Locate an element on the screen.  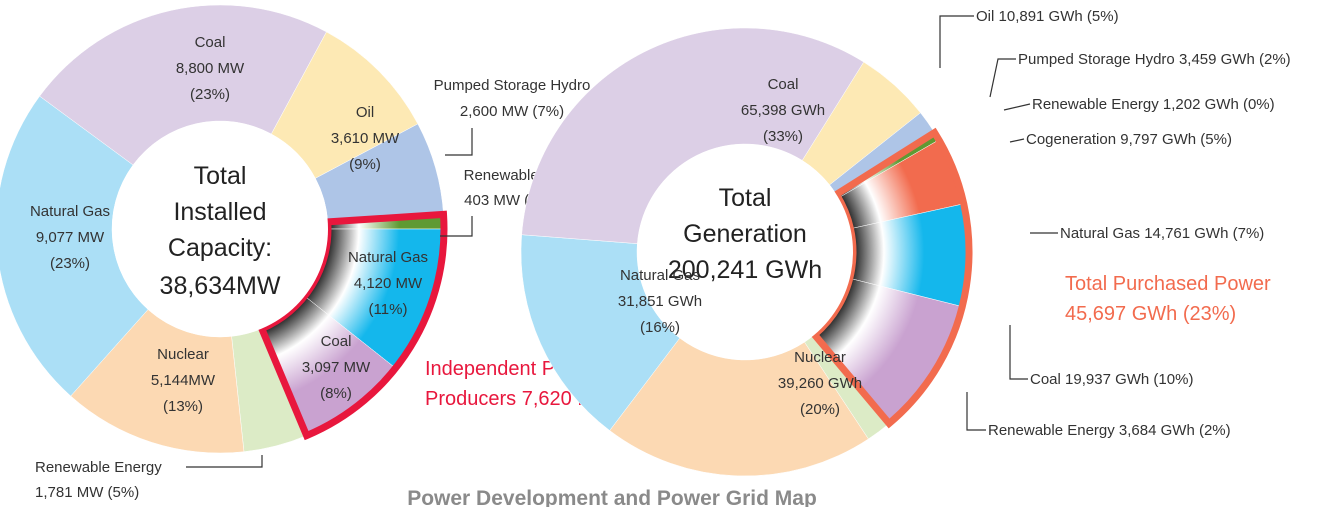
slice-value-label: 3,610 MW is located at coordinates (365, 138).